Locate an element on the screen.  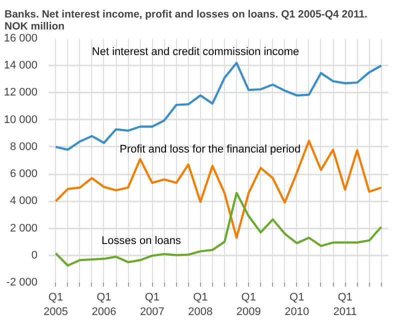
x-tick-label: Q1 2011 is located at coordinates (345, 305).